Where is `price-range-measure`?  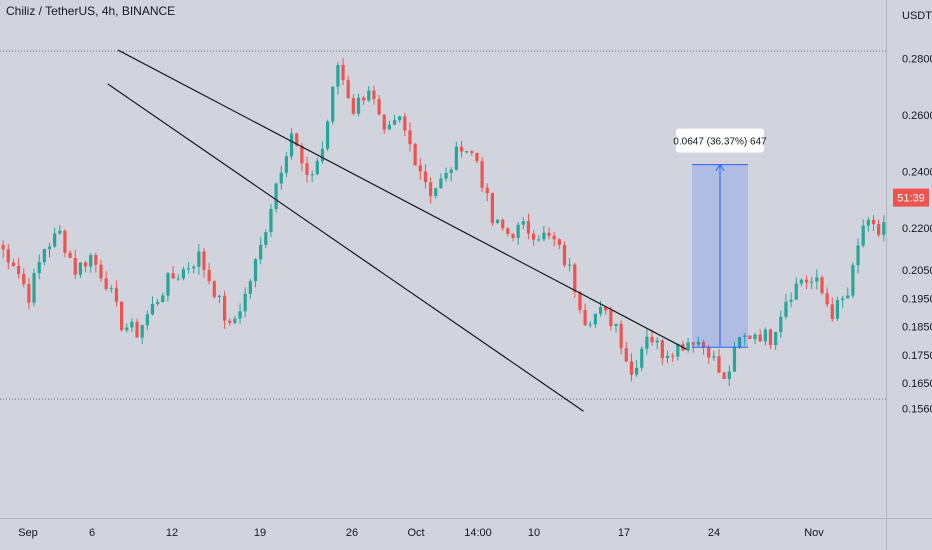
price-range-measure is located at coordinates (720, 255).